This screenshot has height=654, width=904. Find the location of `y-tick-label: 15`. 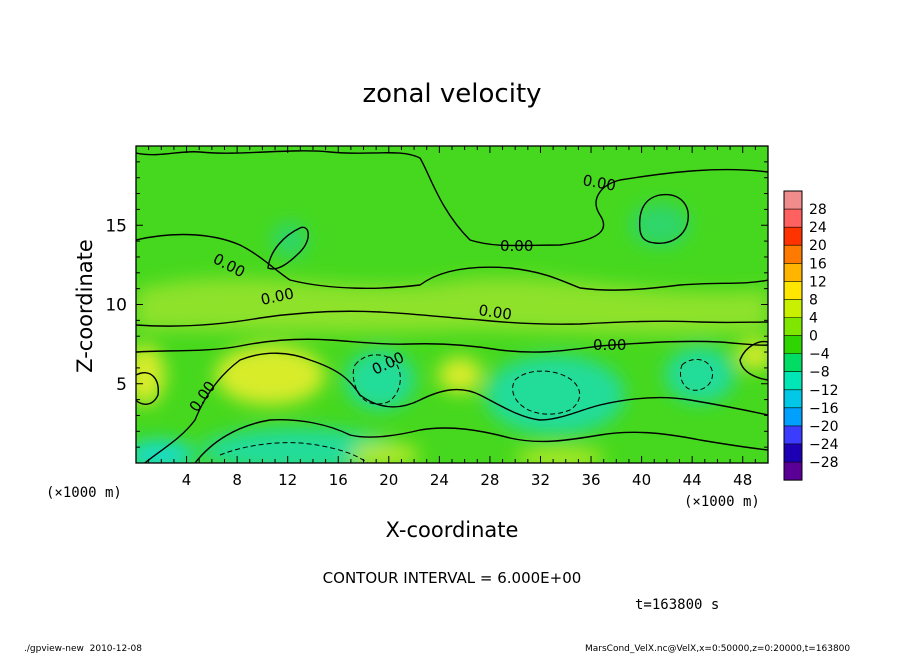

y-tick-label: 15 is located at coordinates (116, 226).